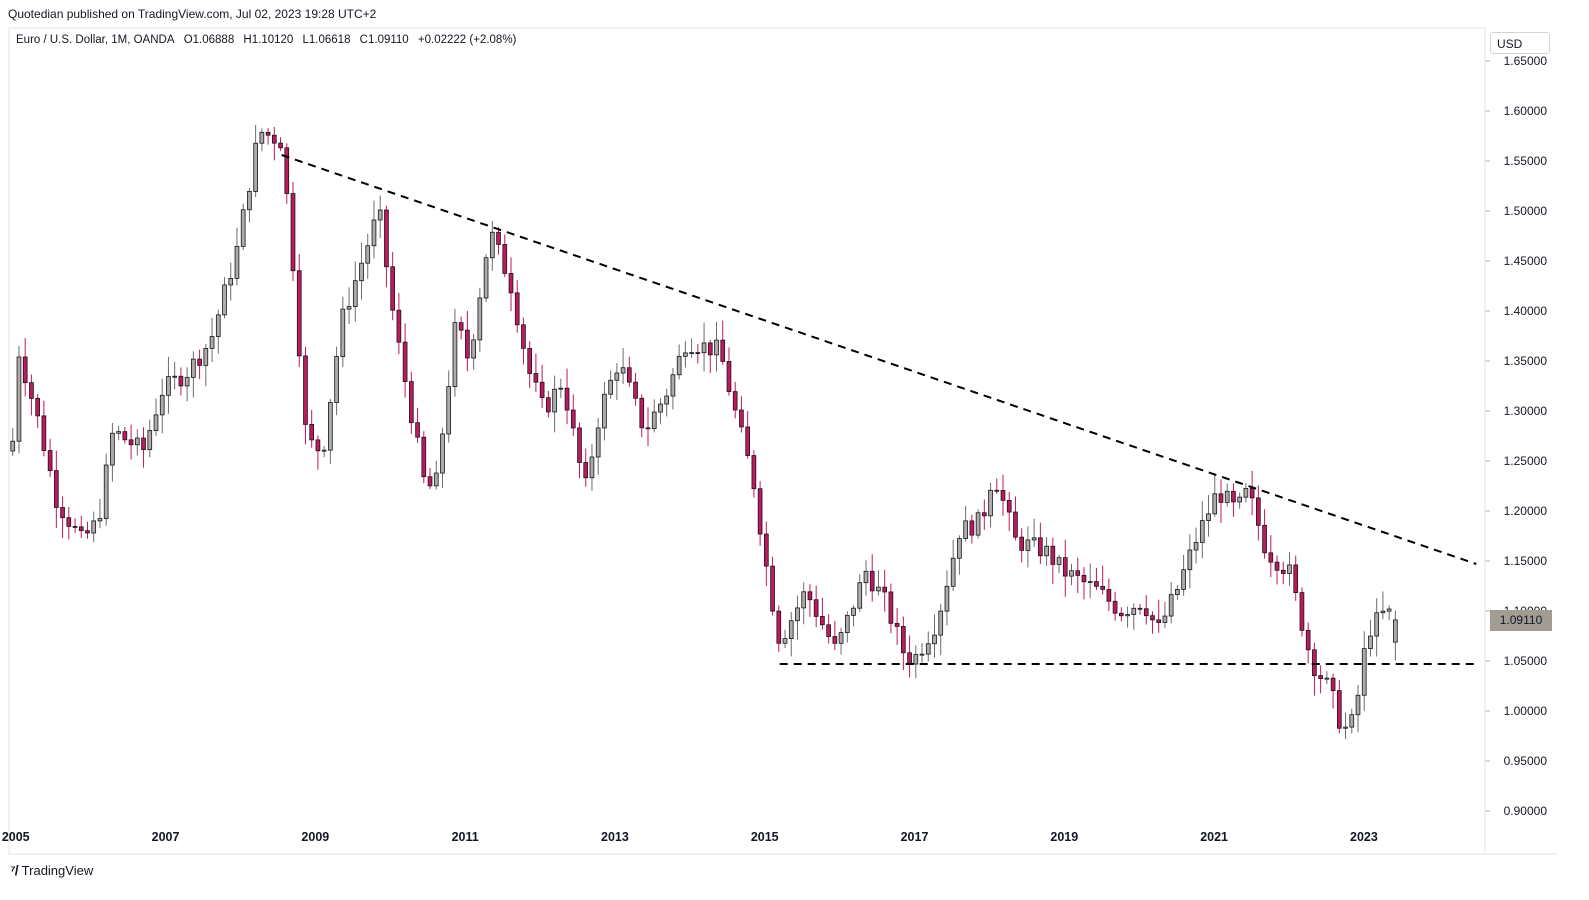  I want to click on y-tick-label: 1.25000, so click(1526, 461).